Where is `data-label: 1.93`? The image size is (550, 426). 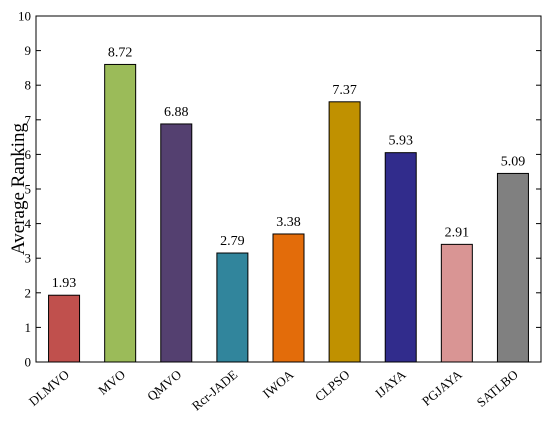
data-label: 1.93 is located at coordinates (64, 283).